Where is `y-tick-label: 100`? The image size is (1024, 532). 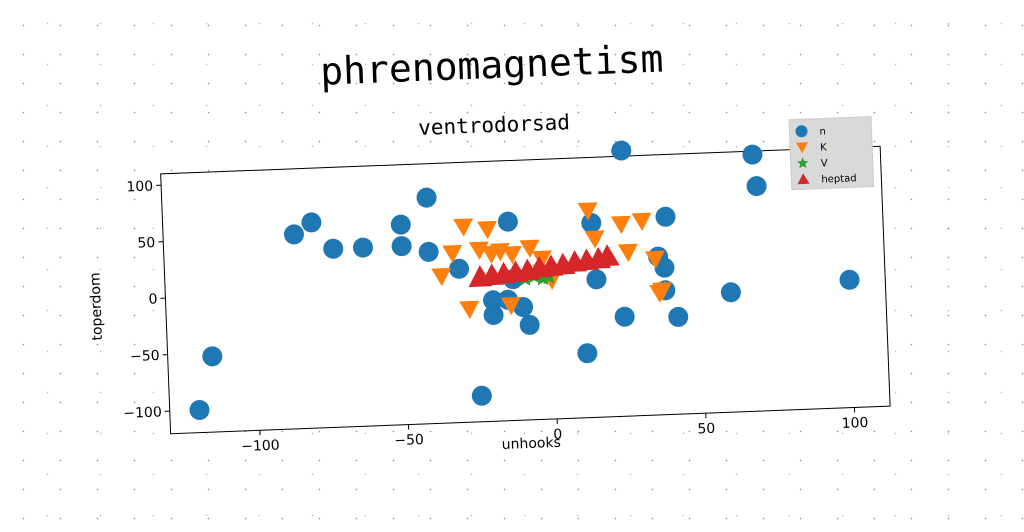
y-tick-label: 100 is located at coordinates (139, 187).